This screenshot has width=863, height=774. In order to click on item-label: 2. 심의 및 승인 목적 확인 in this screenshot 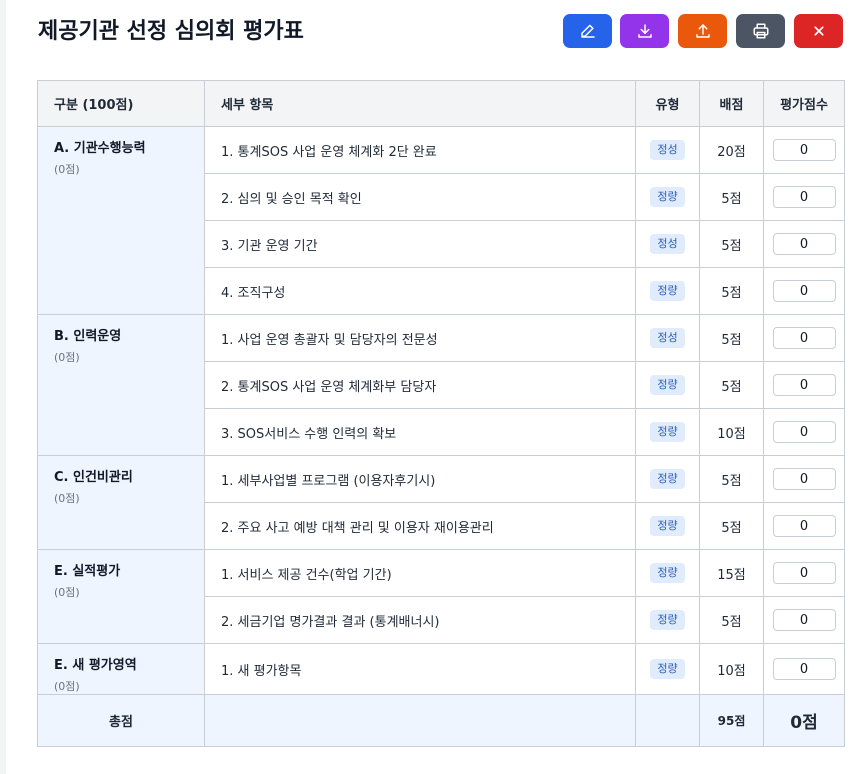, I will do `click(420, 197)`.